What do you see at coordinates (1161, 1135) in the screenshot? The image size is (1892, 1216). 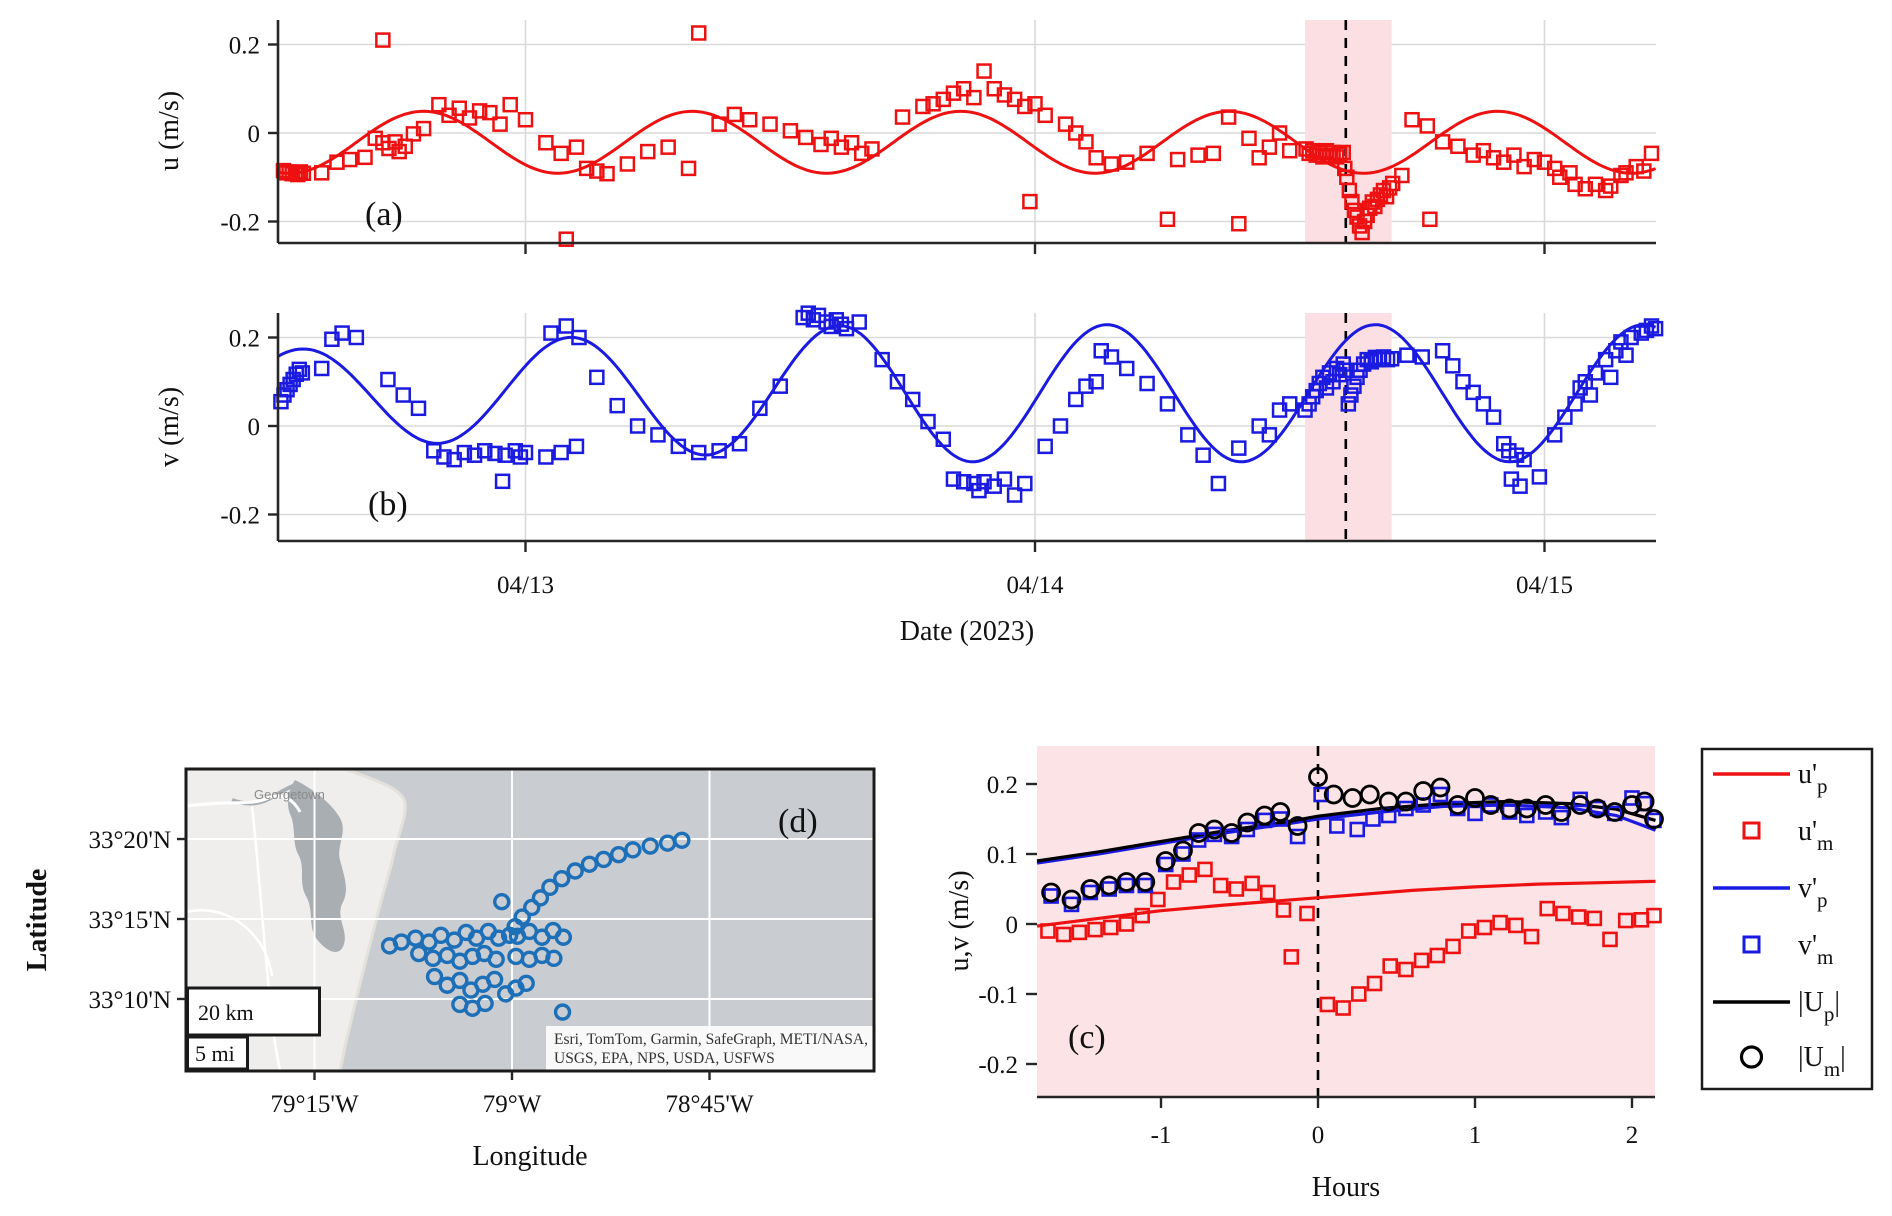 I see `x-tick-label: -1` at bounding box center [1161, 1135].